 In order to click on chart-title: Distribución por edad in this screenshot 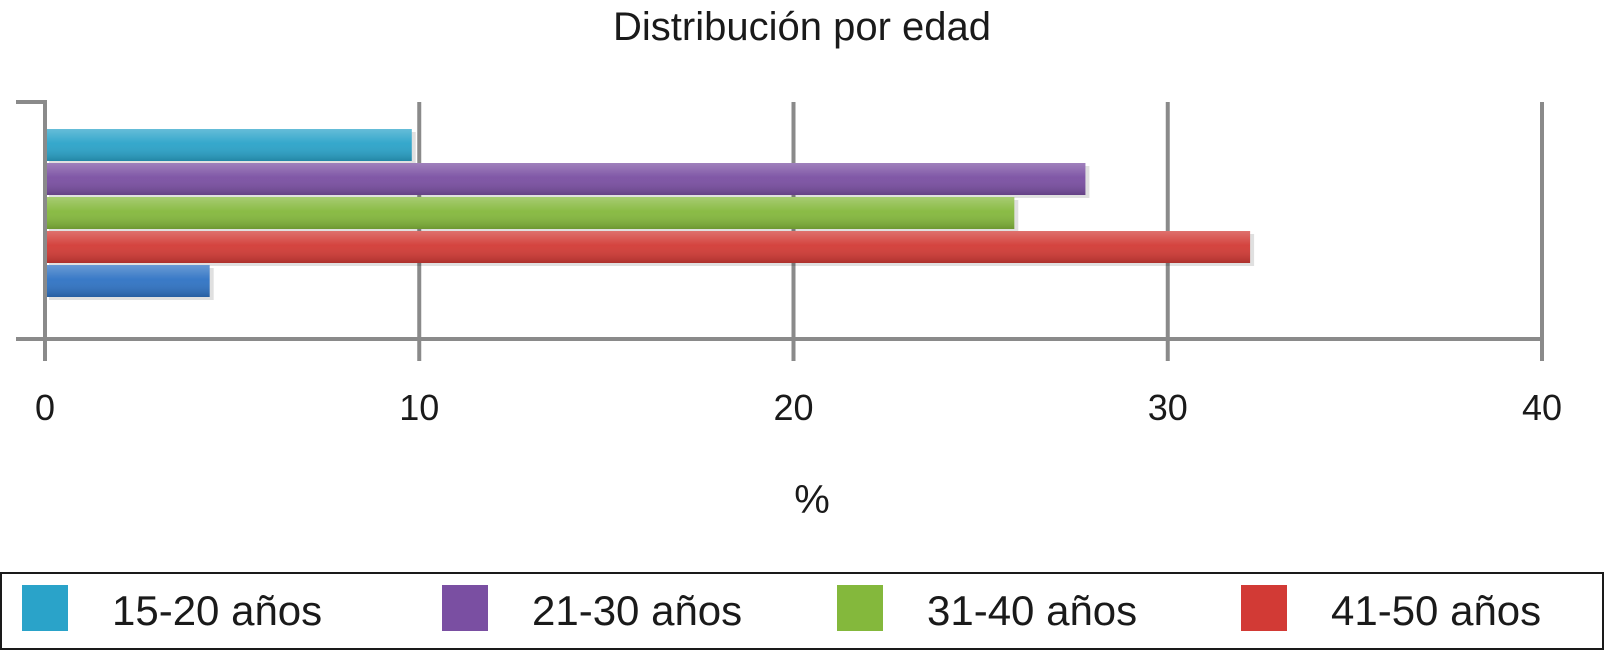, I will do `click(802, 27)`.